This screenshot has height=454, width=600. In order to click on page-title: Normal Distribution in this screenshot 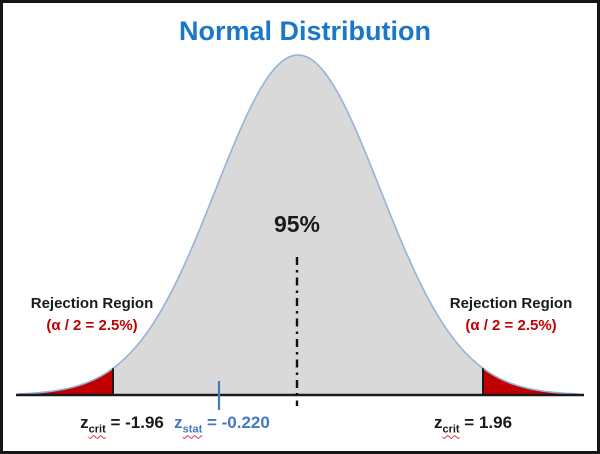, I will do `click(305, 31)`.